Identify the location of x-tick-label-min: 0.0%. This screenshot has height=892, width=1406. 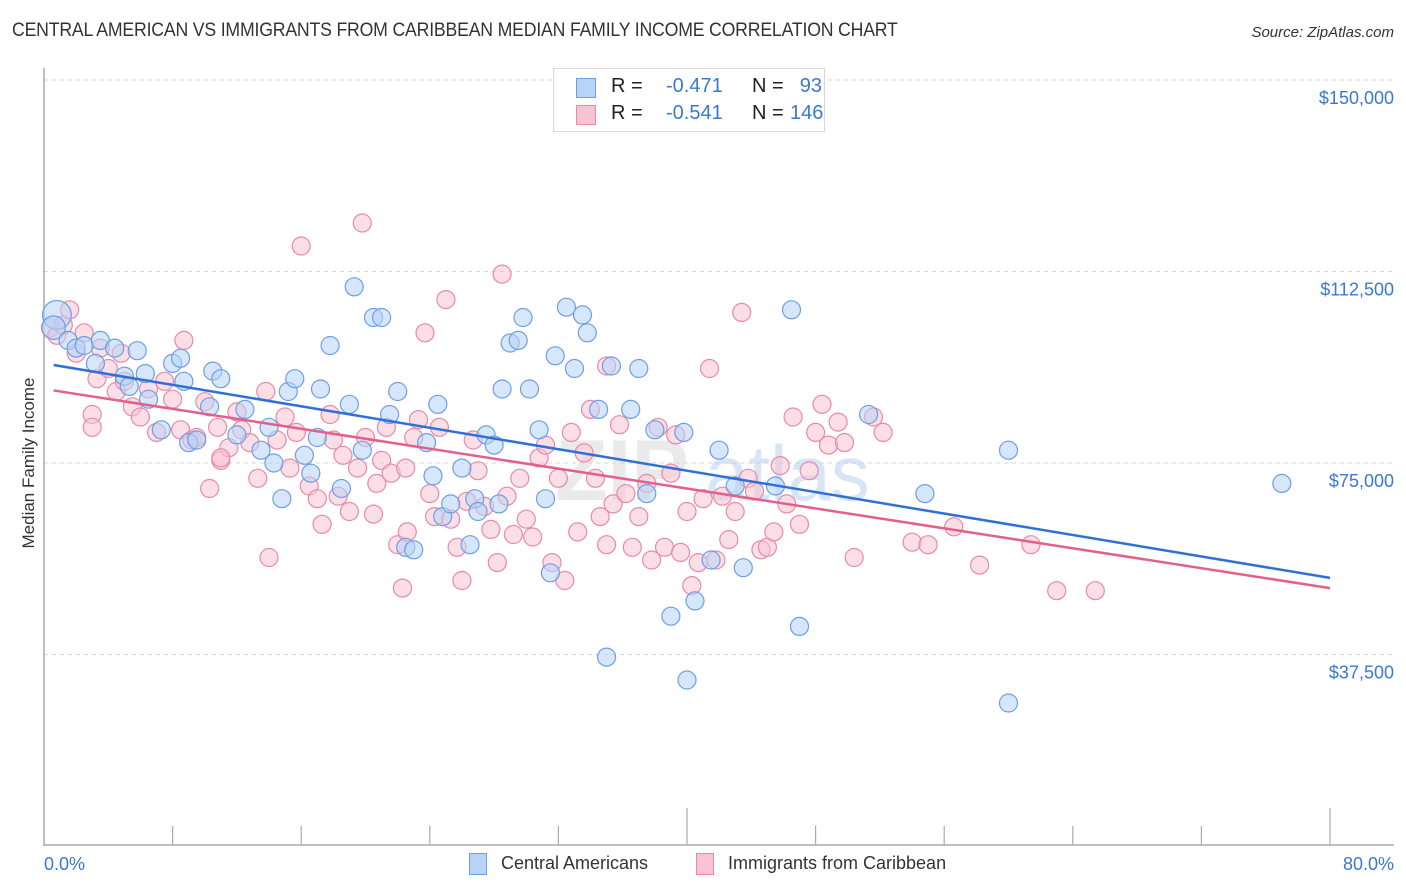
(64, 864).